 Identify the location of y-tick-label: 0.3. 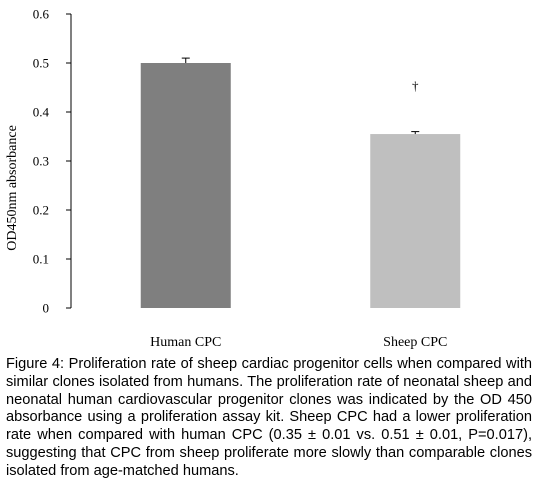
(41, 161).